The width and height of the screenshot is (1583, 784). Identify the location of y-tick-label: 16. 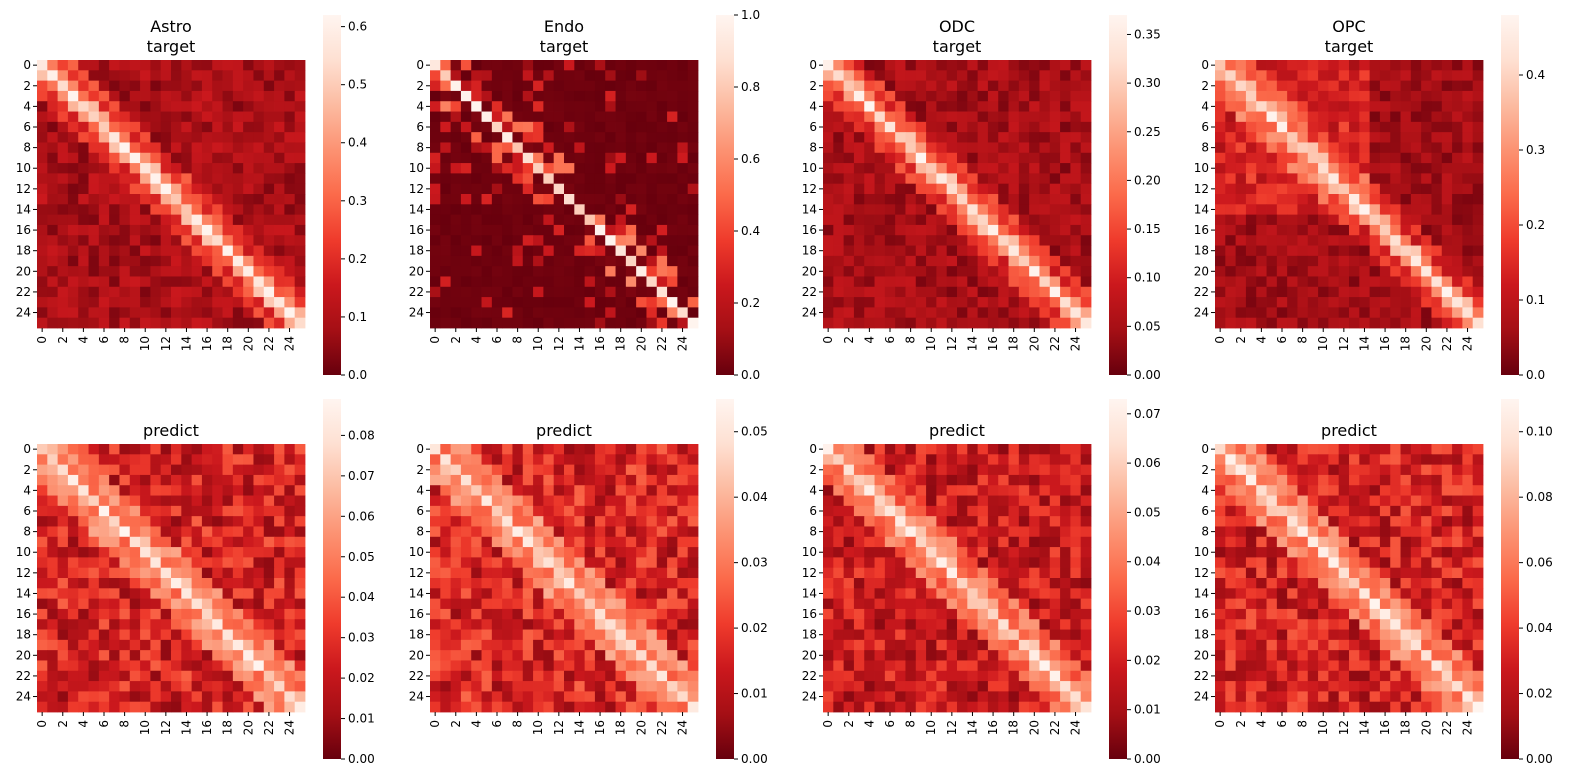
(416, 230).